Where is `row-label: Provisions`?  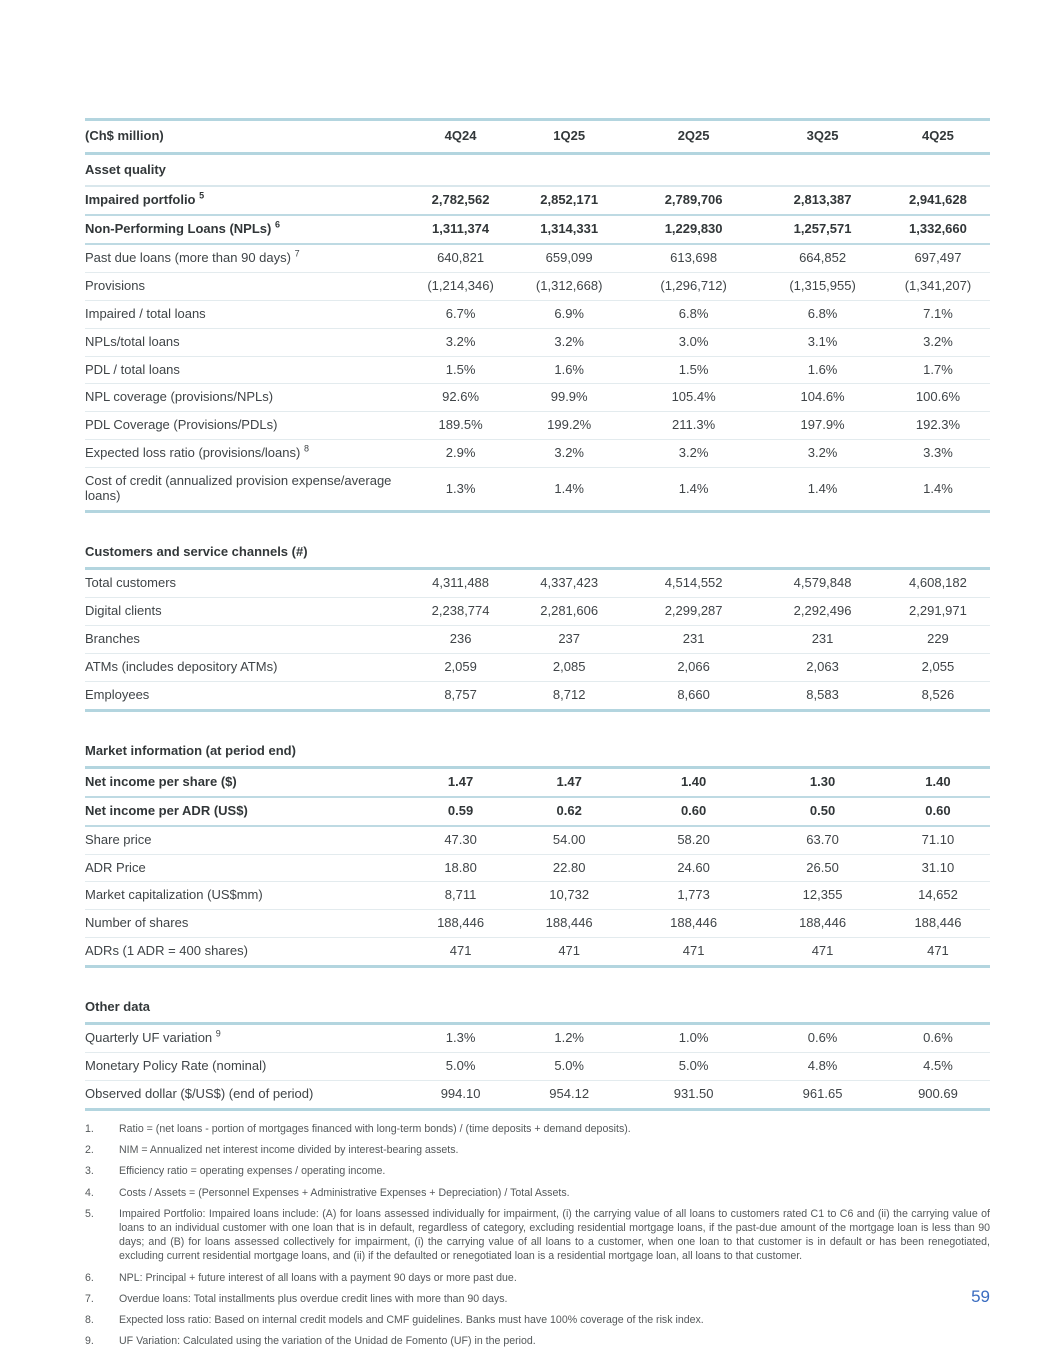
row-label: Provisions is located at coordinates (248, 286).